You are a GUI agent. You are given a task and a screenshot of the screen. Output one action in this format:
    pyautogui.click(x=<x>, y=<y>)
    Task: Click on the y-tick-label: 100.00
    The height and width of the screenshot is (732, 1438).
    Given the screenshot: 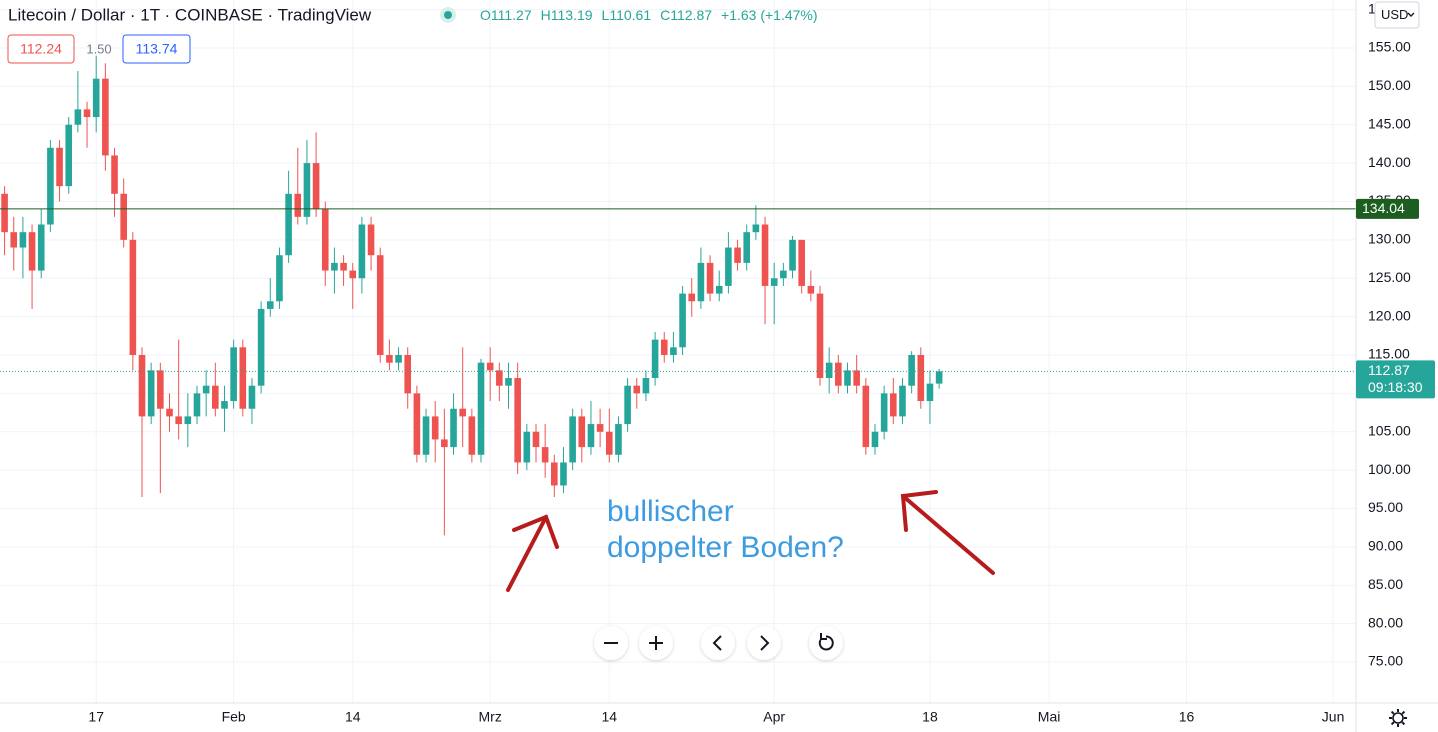 What is the action you would take?
    pyautogui.click(x=1389, y=469)
    